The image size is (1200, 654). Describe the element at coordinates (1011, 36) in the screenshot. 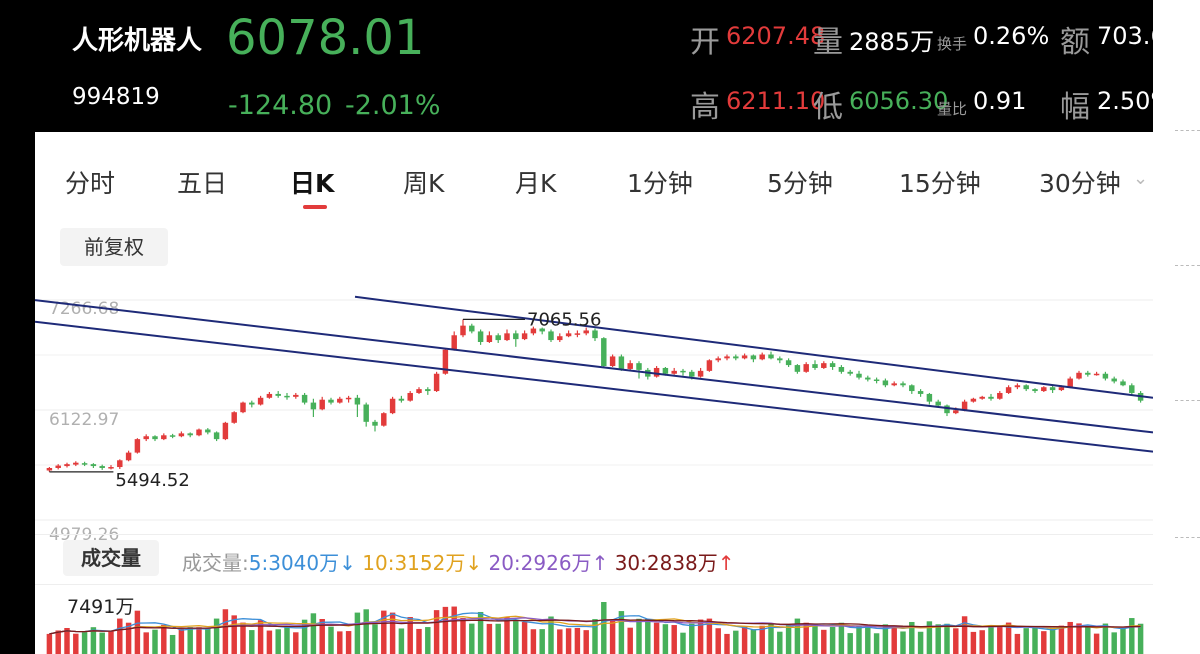

I see `turnover-value: 0.26%` at that location.